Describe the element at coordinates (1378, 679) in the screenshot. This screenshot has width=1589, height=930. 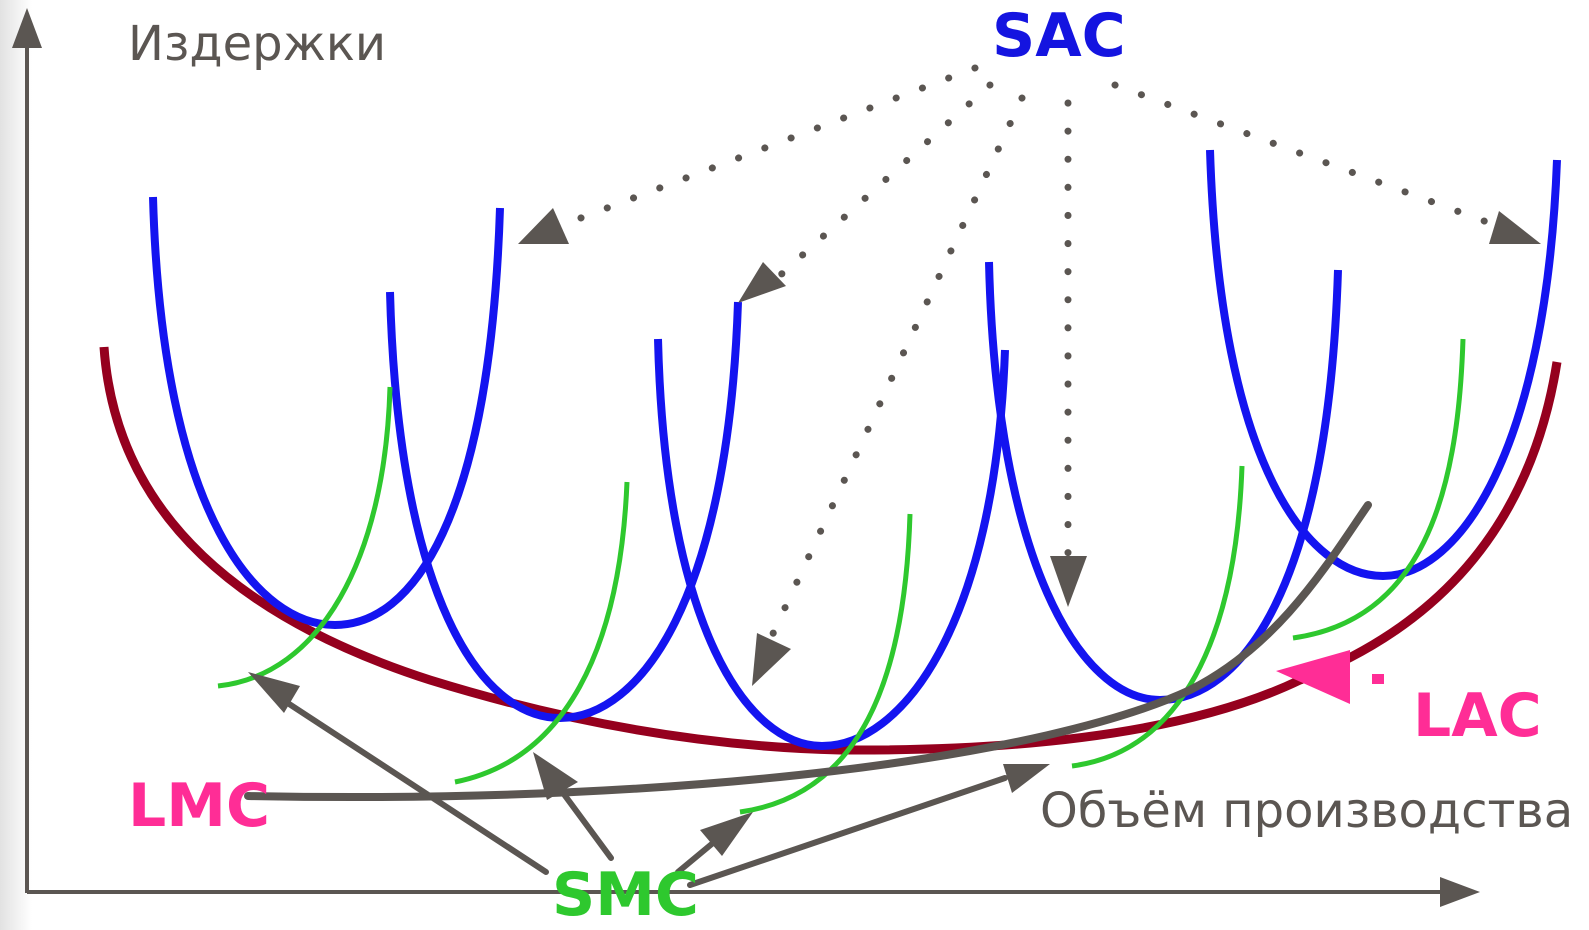
I see `lac-pointer-dash` at that location.